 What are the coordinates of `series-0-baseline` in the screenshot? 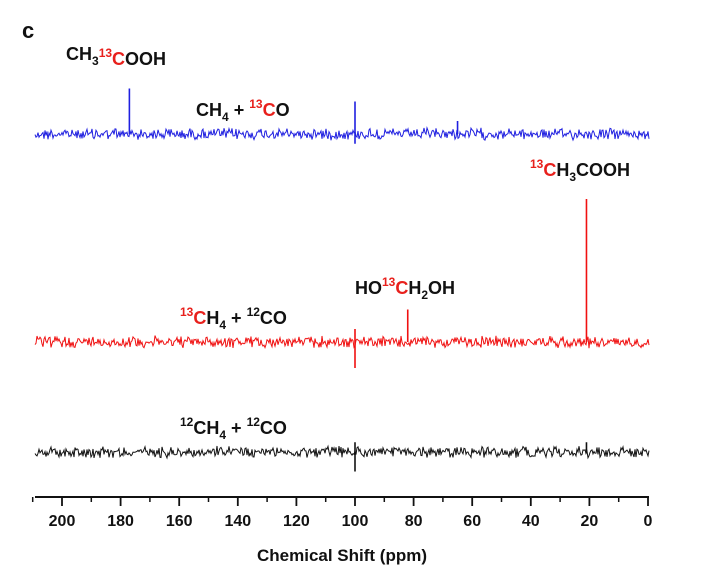 It's located at (342, 133).